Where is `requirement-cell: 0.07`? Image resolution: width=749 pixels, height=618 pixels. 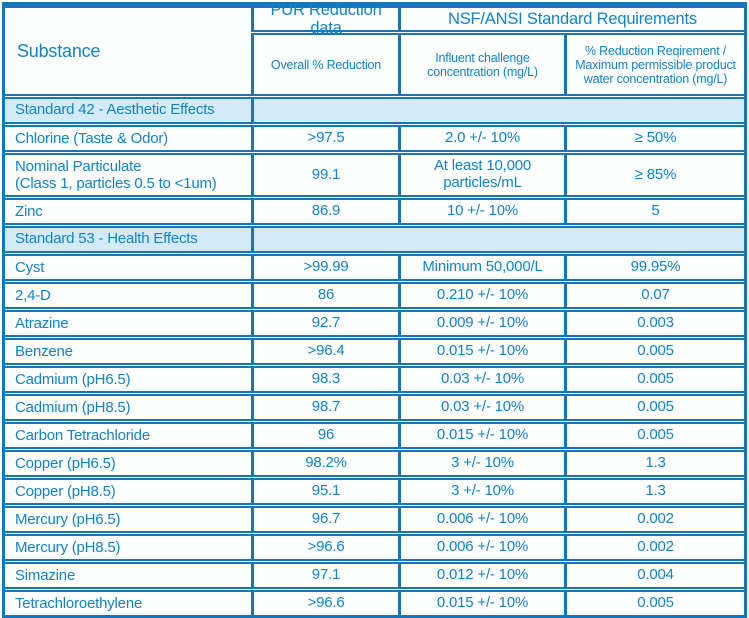 requirement-cell: 0.07 is located at coordinates (654, 295).